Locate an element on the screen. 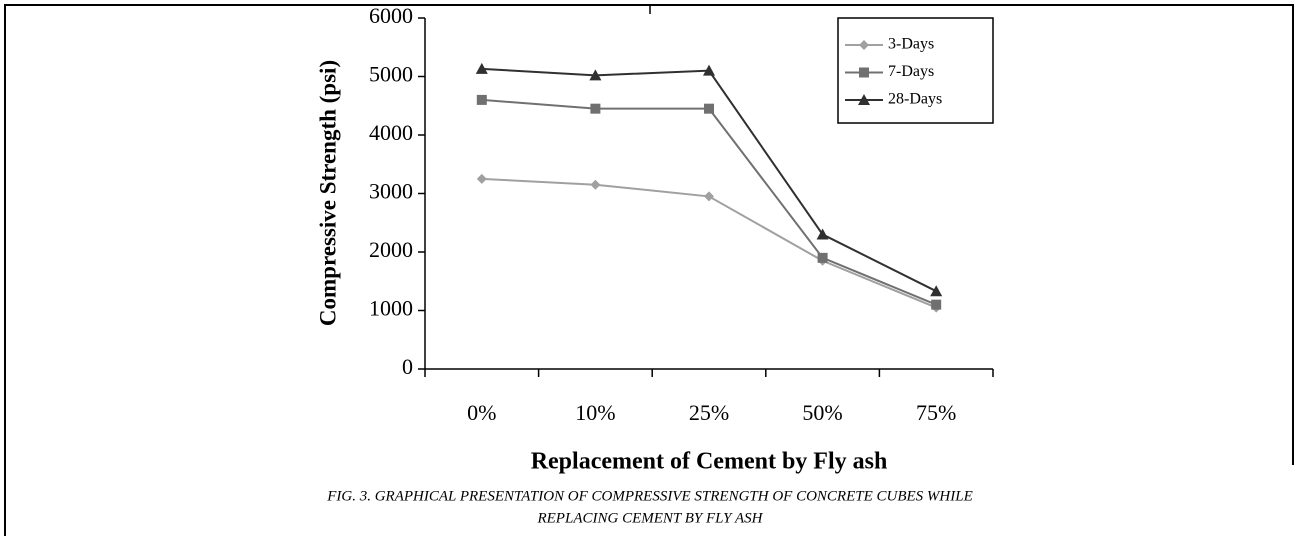 This screenshot has width=1299, height=539. y-tick-label: 6000 is located at coordinates (391, 15).